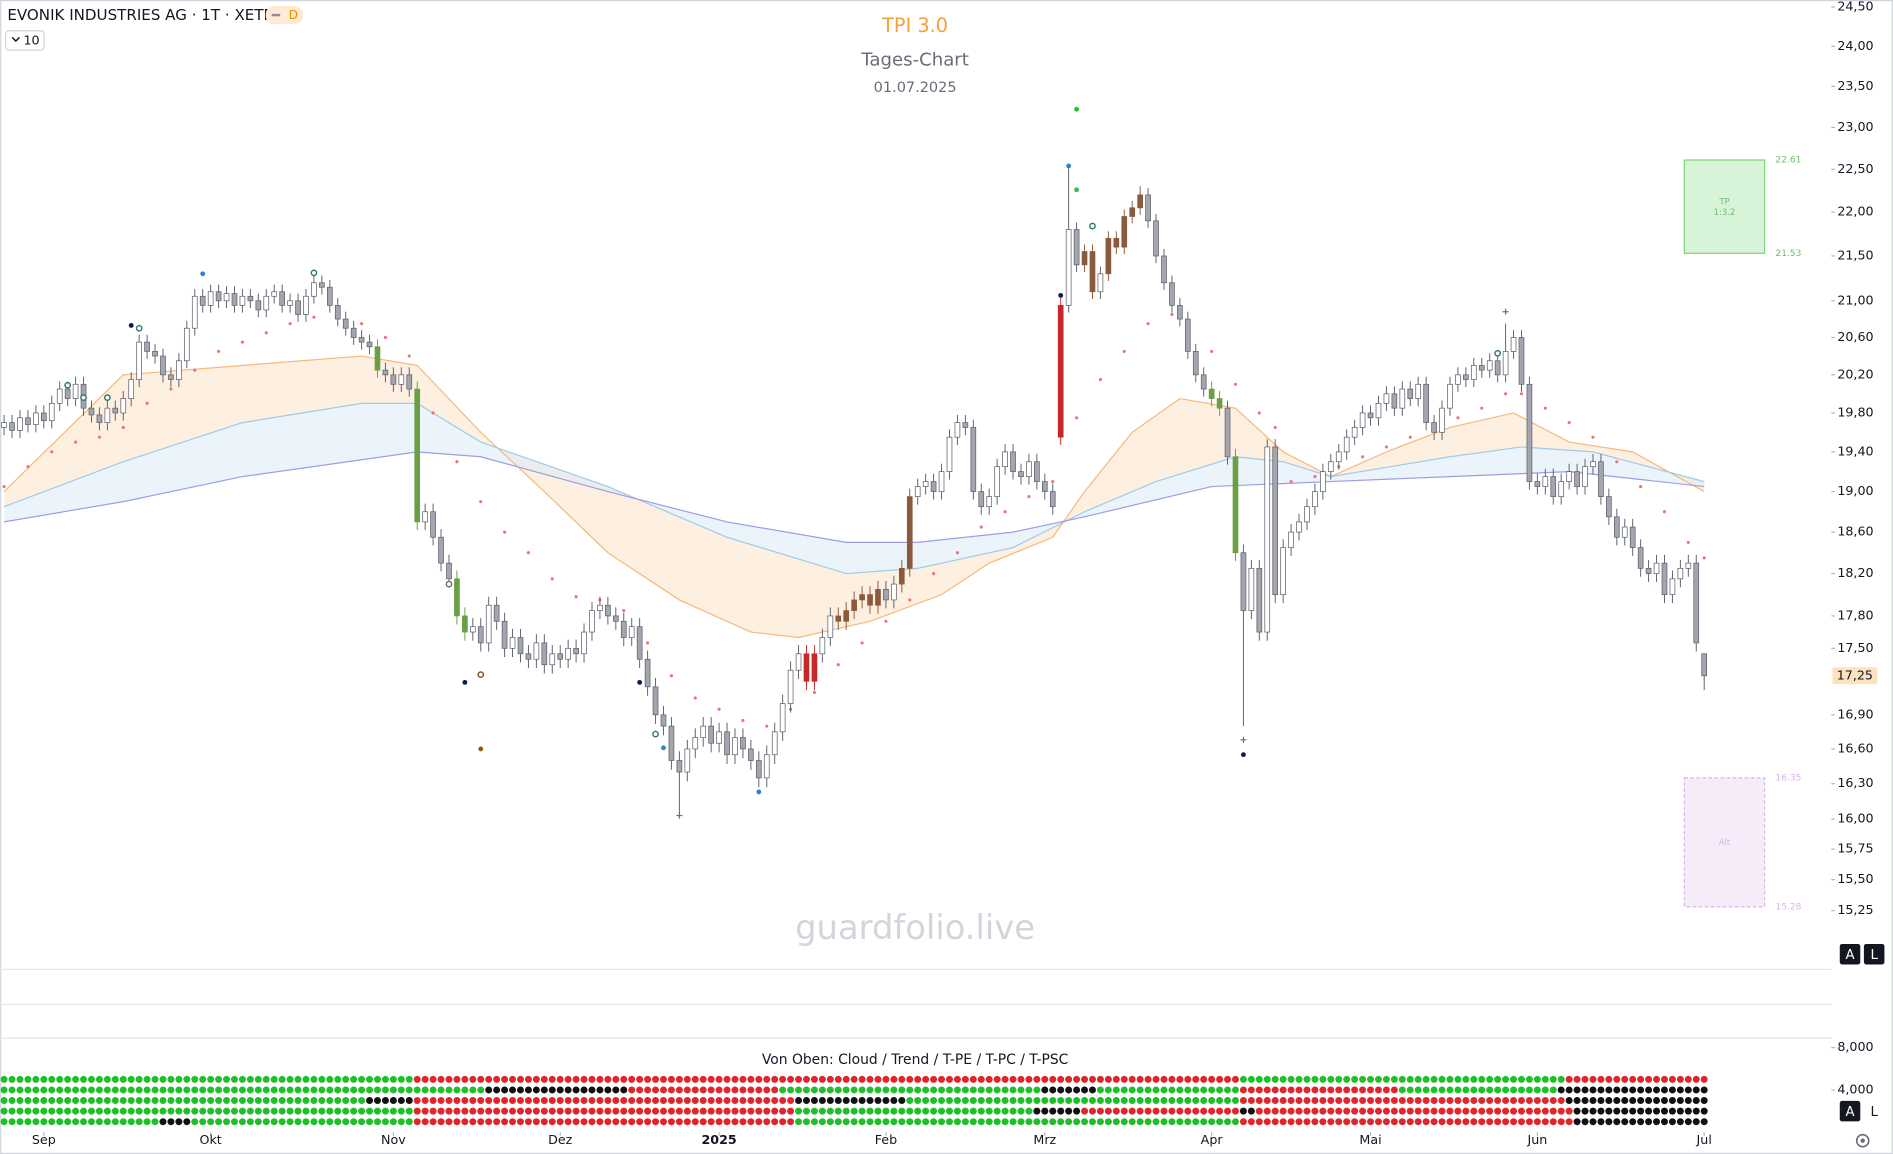  What do you see at coordinates (1536, 1139) in the screenshot?
I see `x-tick-label: Jun` at bounding box center [1536, 1139].